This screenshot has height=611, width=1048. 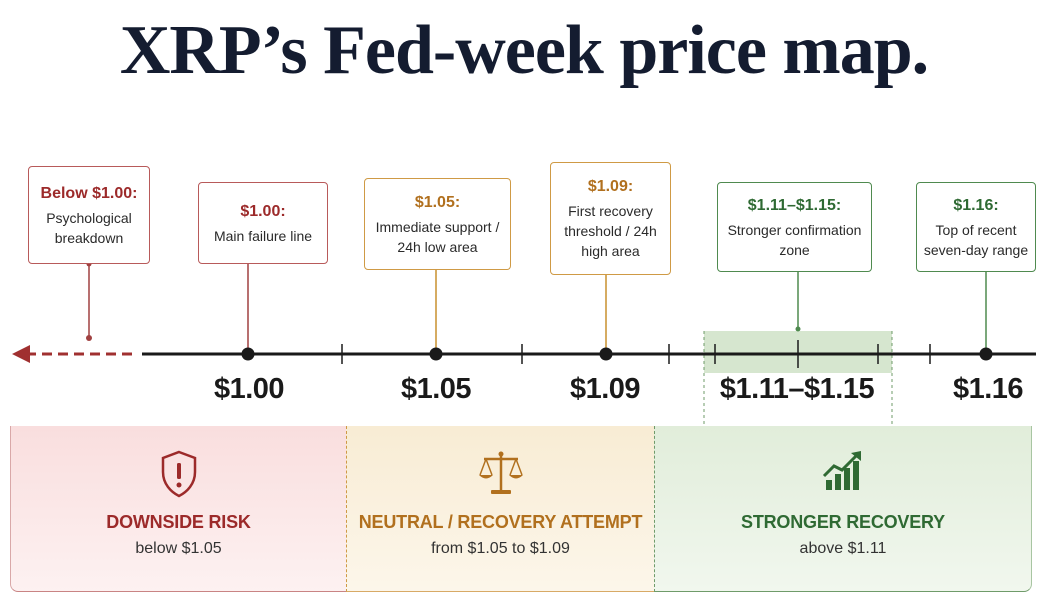 I want to click on zone-heading: DOWNSIDE RISK, so click(x=178, y=522).